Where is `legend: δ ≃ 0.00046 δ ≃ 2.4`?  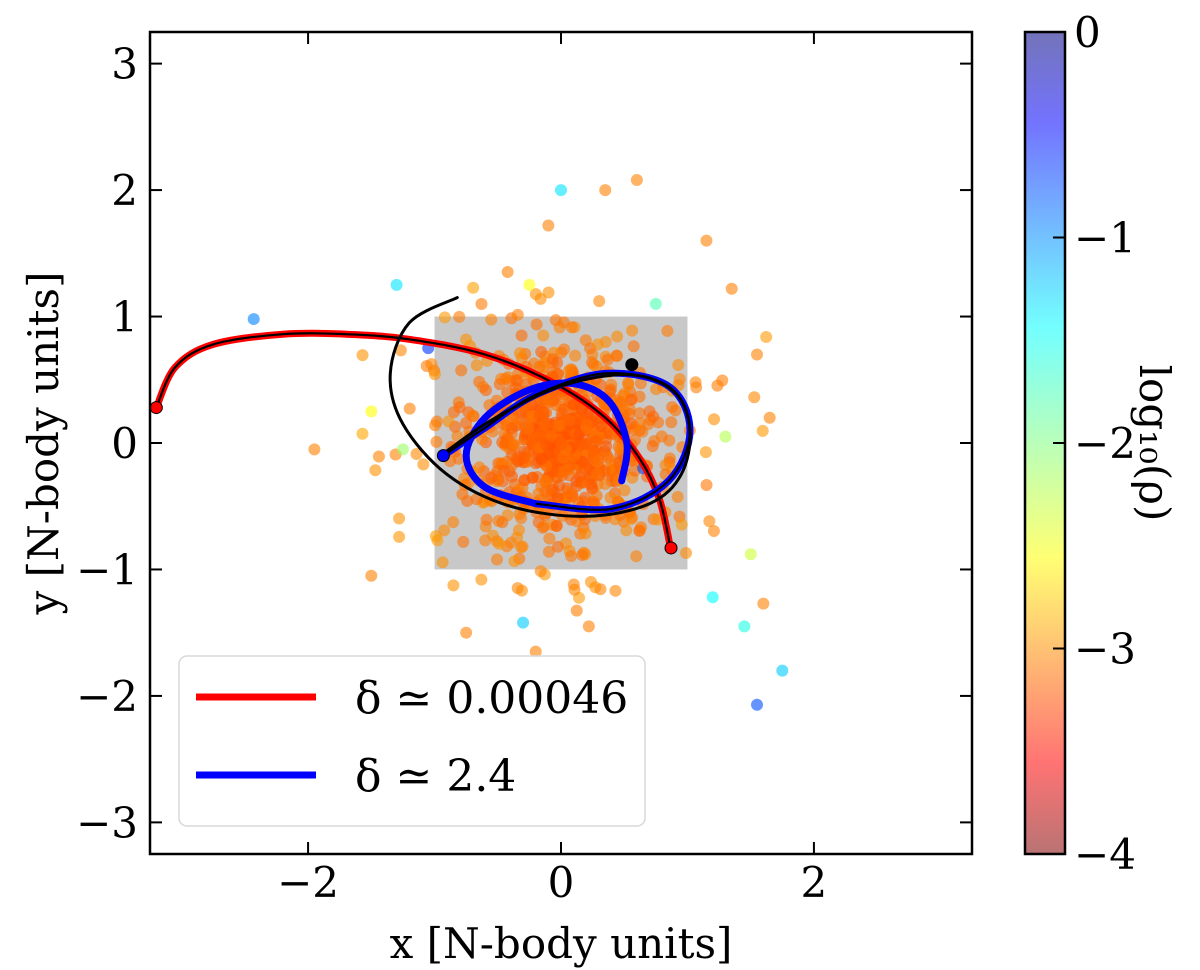
legend: δ ≃ 0.00046 δ ≃ 2.4 is located at coordinates (412, 741).